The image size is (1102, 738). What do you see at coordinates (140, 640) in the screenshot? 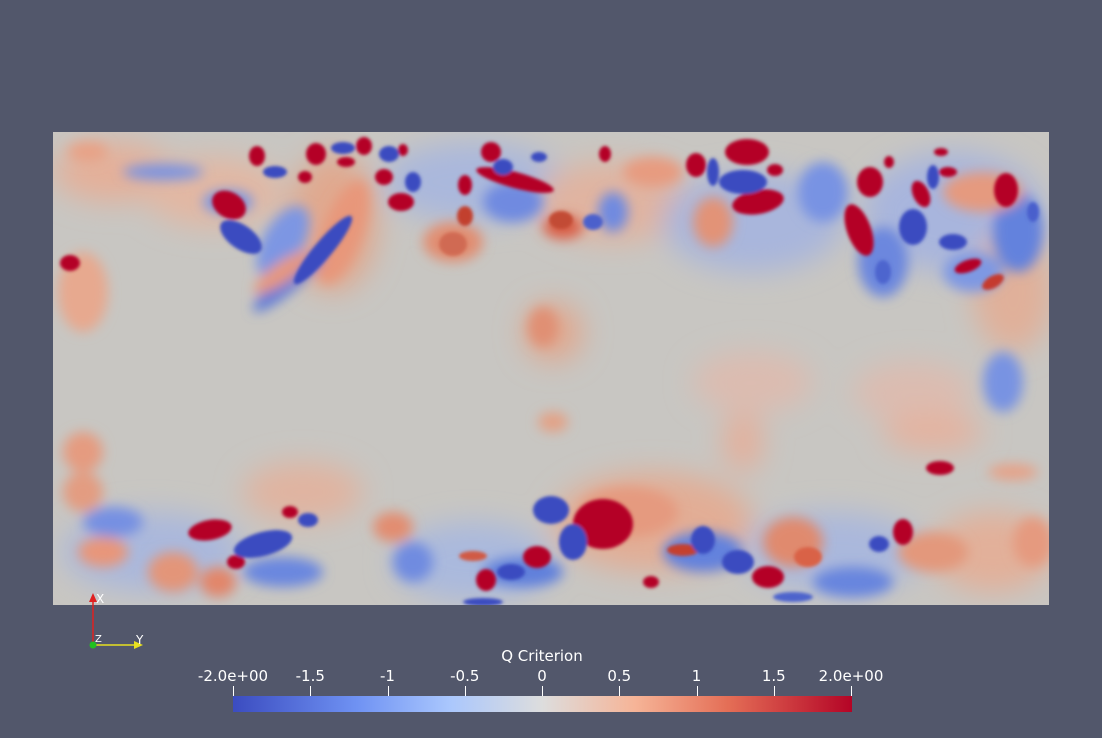
I see `y-axis-label: Y` at bounding box center [140, 640].